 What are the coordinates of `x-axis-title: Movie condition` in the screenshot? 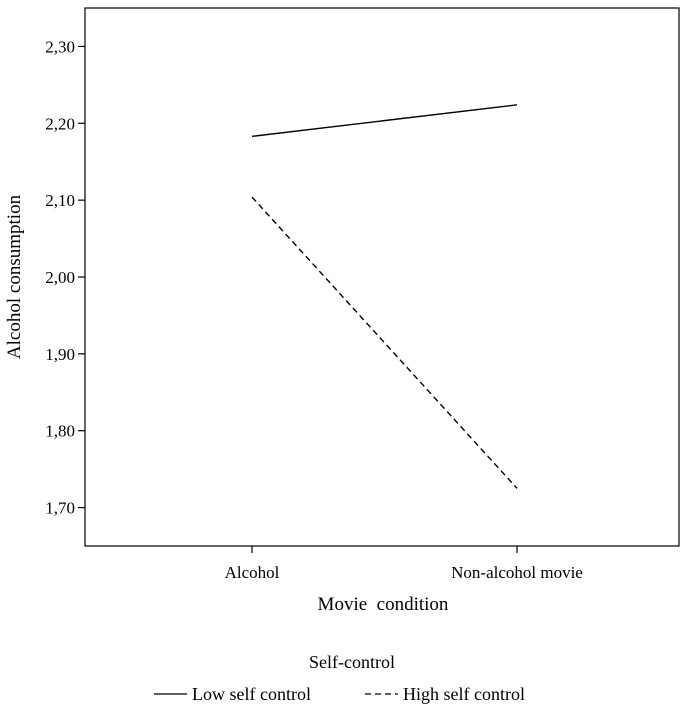 It's located at (383, 604).